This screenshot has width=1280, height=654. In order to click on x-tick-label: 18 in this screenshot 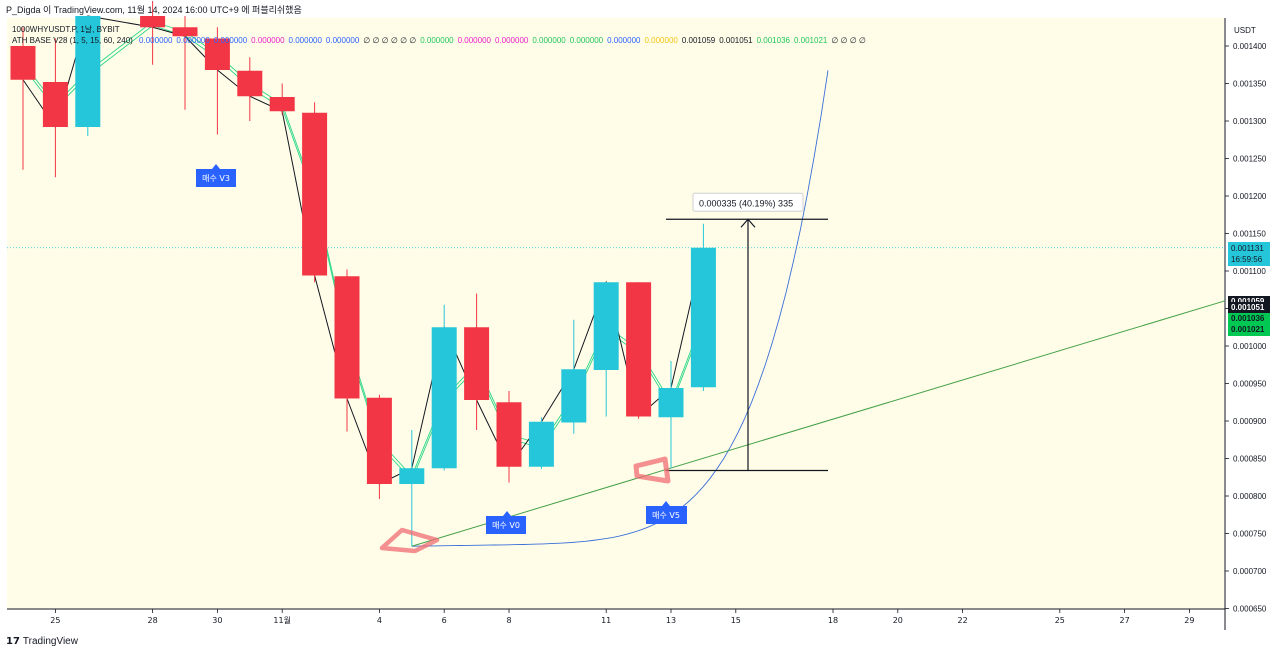, I will do `click(833, 620)`.